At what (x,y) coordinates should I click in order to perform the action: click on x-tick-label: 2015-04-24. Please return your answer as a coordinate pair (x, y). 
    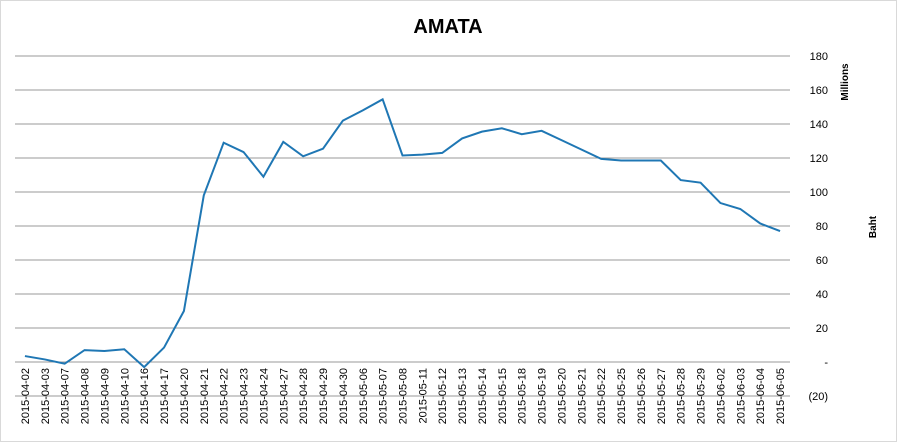
    Looking at the image, I should click on (264, 396).